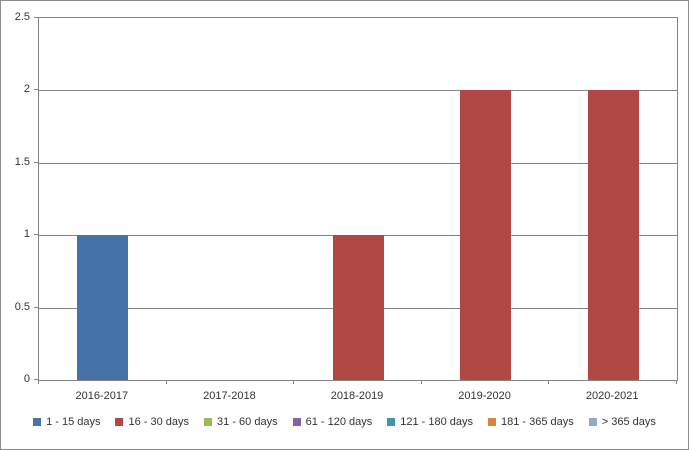 This screenshot has width=689, height=450. Describe the element at coordinates (22, 17) in the screenshot. I see `y-tick-label: 2.5` at that location.